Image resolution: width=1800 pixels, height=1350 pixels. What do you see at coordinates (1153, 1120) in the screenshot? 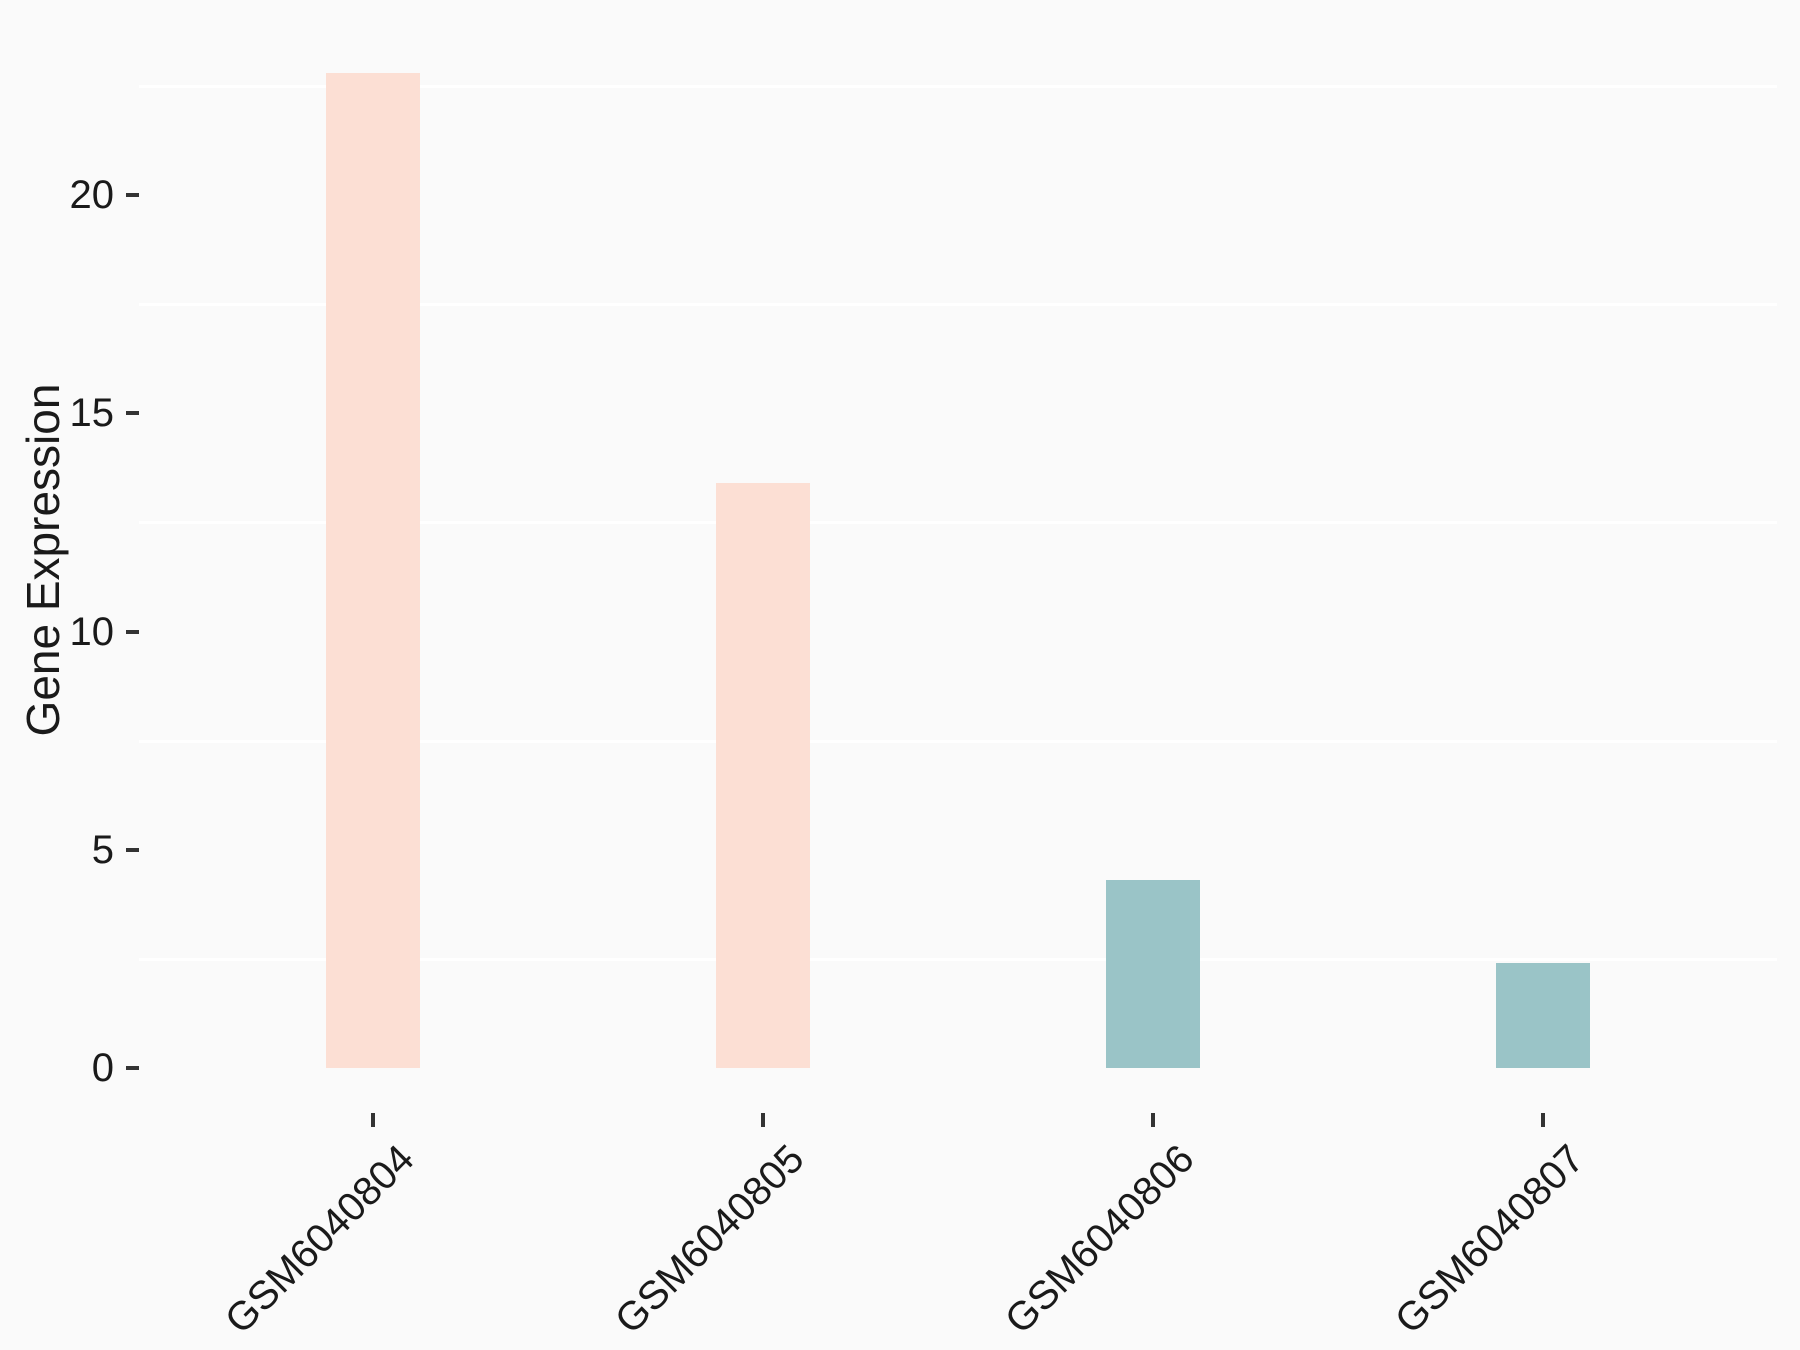
I see `x-tick-mark-GSM6040806` at bounding box center [1153, 1120].